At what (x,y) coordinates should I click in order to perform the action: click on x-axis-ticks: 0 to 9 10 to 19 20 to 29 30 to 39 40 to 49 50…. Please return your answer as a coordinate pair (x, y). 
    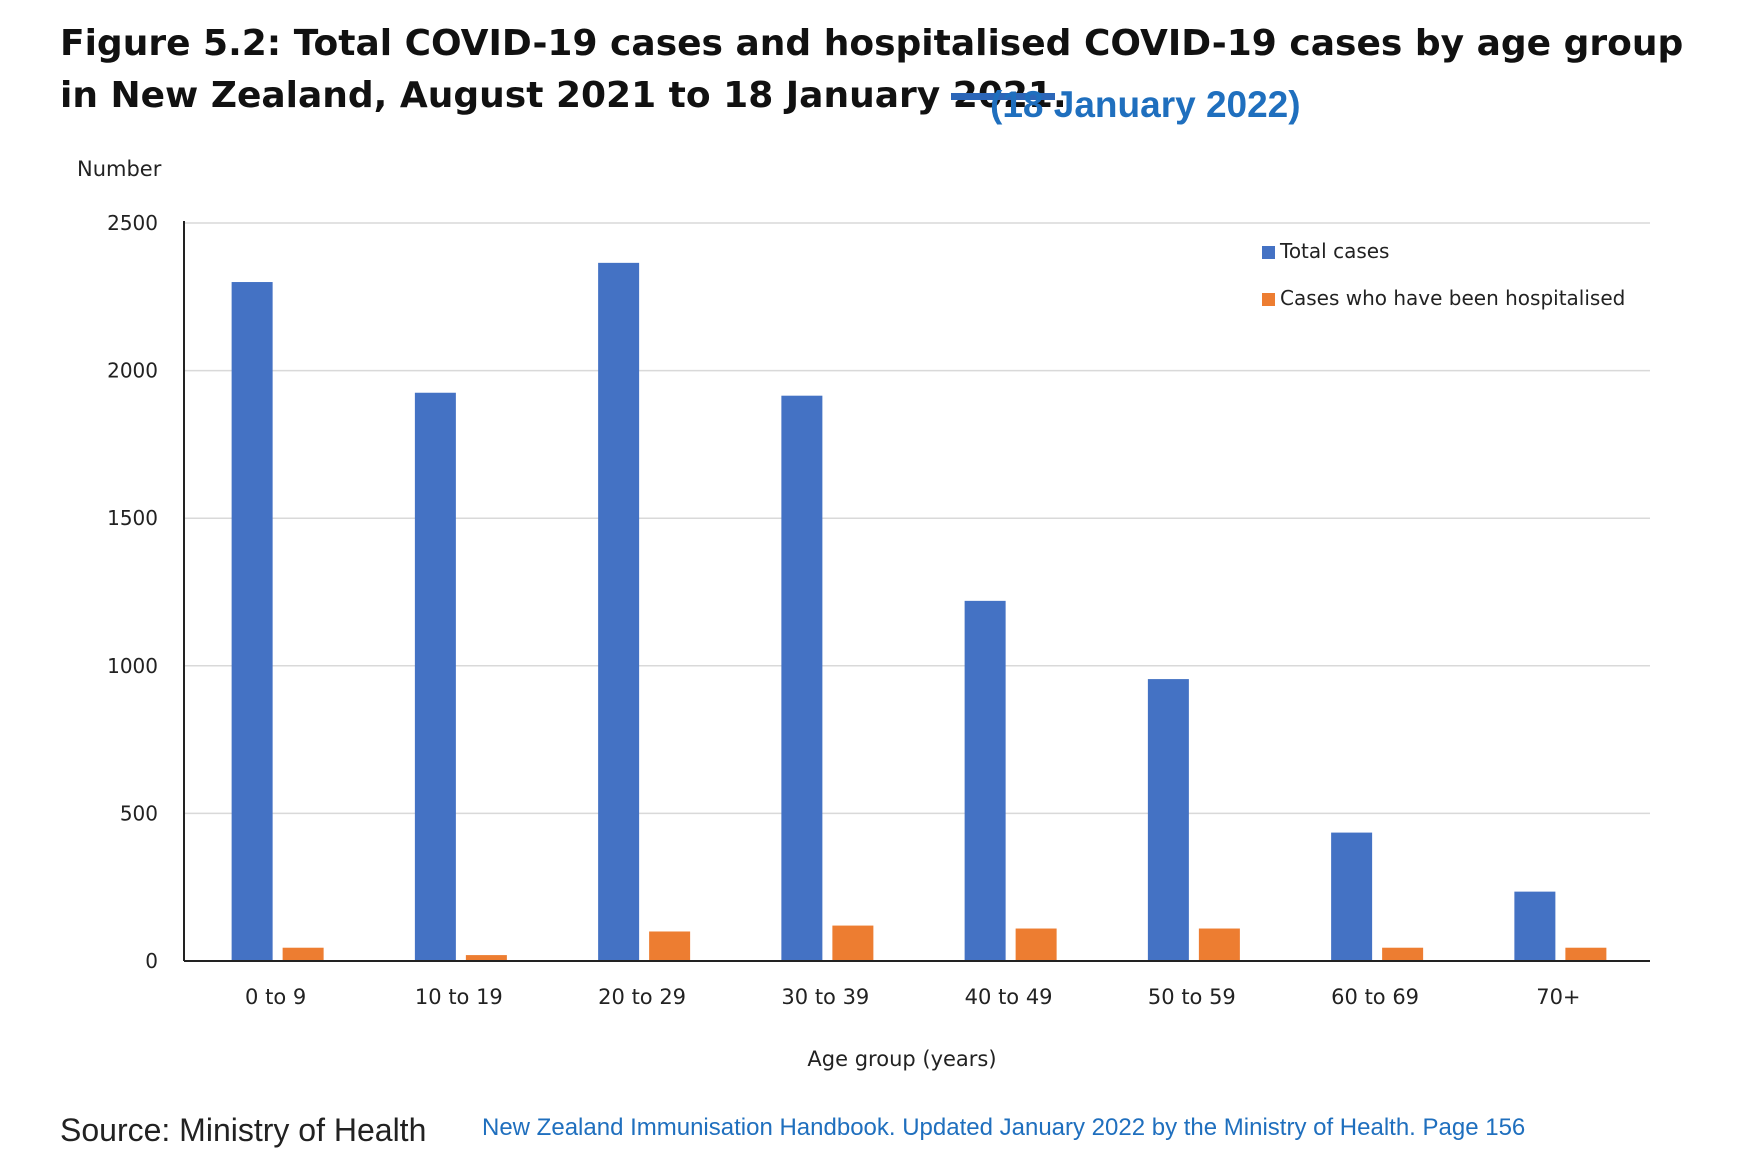
    Looking at the image, I should click on (912, 997).